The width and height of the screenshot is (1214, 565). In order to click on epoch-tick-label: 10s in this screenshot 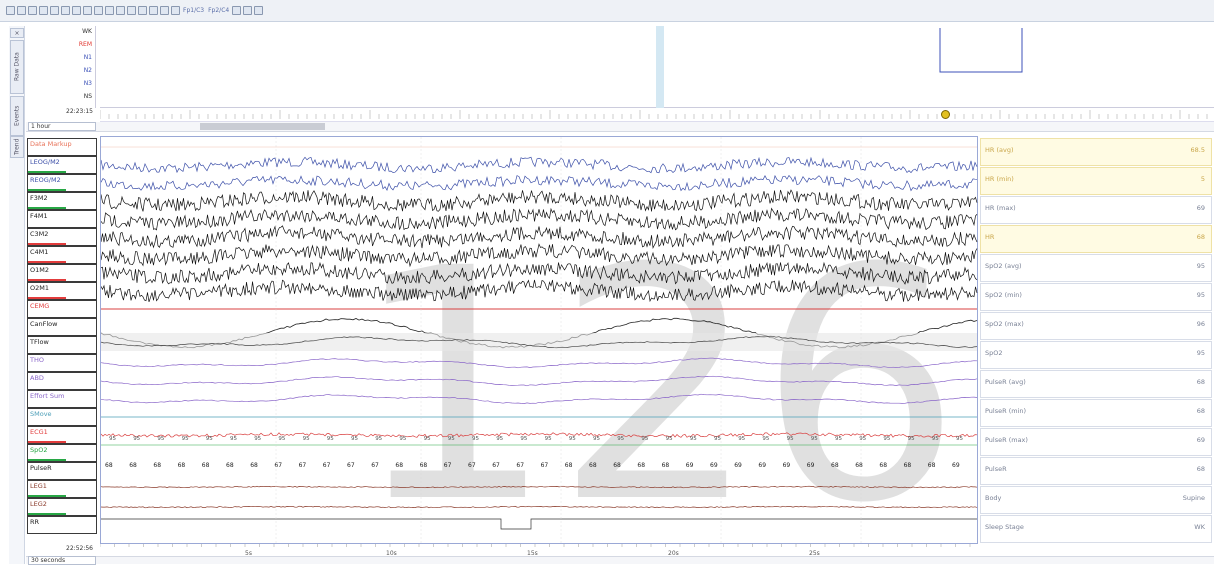, I will do `click(391, 553)`.